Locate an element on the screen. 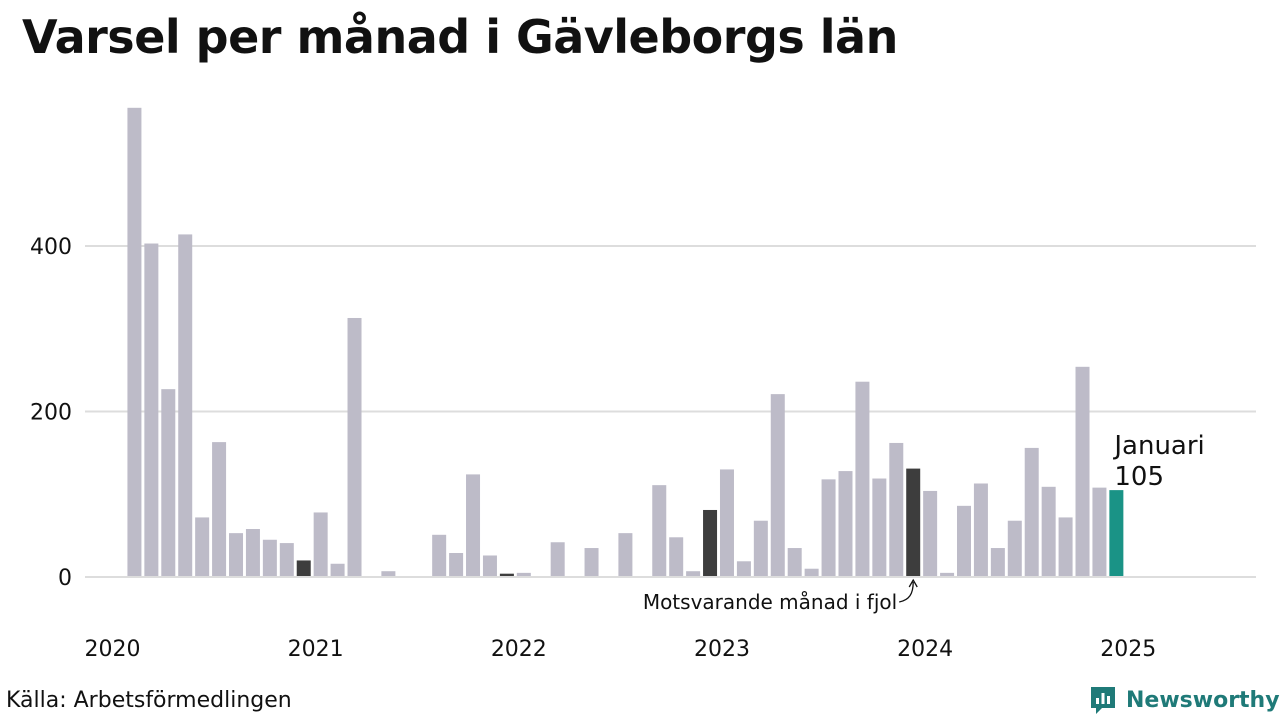  chart-title: Varsel per månad i Gävleborgs län is located at coordinates (460, 37).